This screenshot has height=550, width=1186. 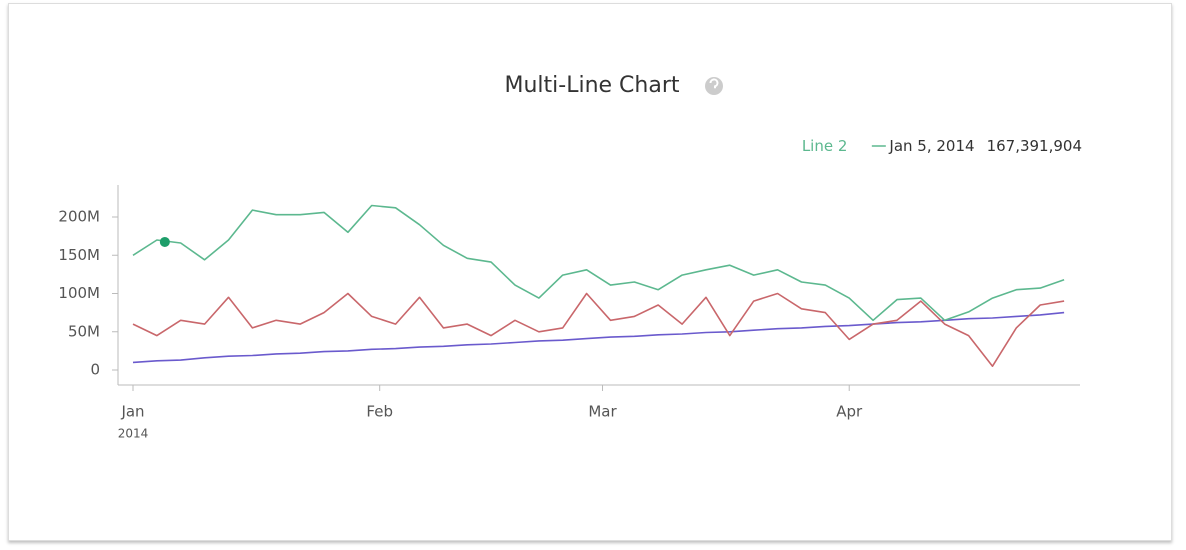 What do you see at coordinates (95, 370) in the screenshot?
I see `y-tick-label: 0` at bounding box center [95, 370].